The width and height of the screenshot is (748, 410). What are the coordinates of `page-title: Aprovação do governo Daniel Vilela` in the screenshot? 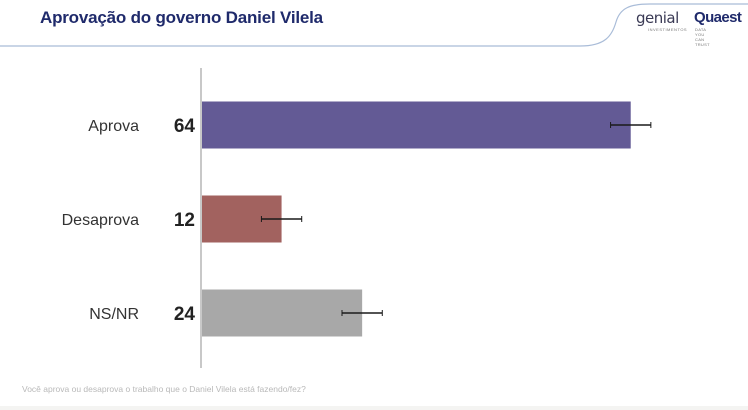 It's located at (181, 17).